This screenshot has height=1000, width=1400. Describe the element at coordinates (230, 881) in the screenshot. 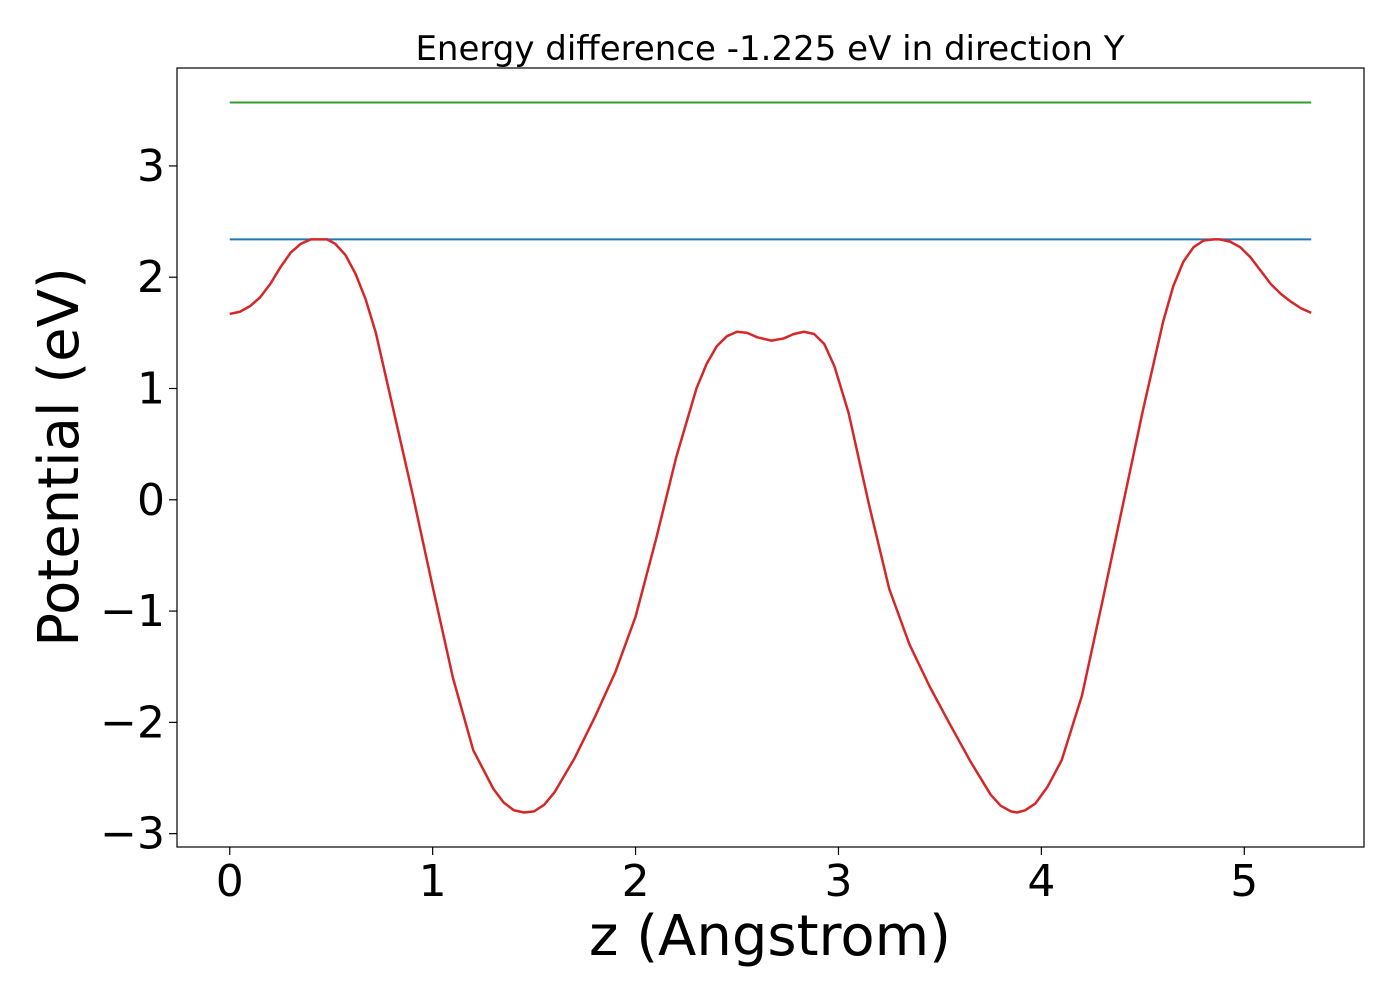

I see `x-tick-label-0: 0` at that location.